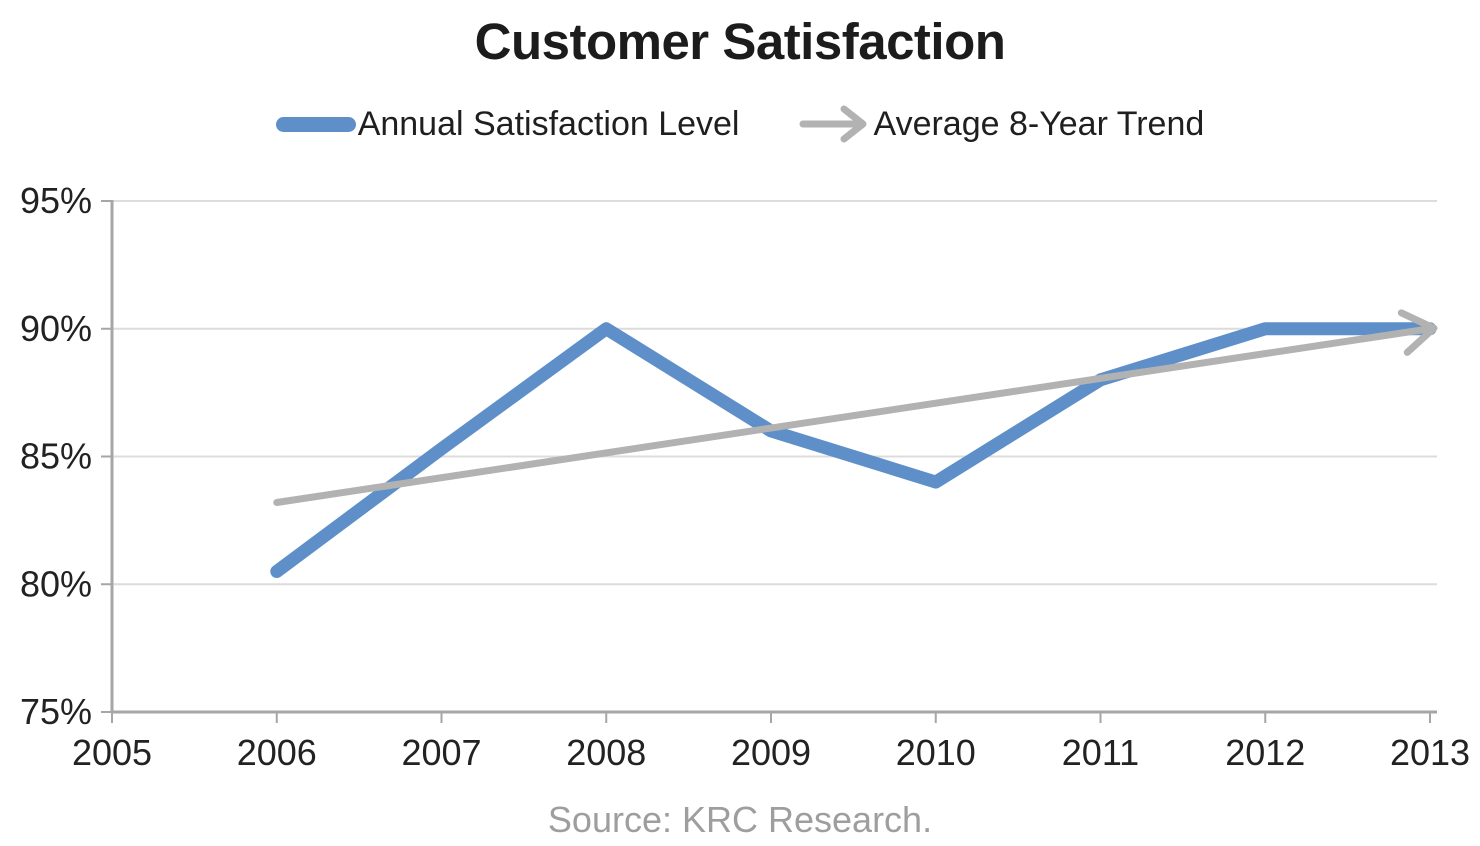  Describe the element at coordinates (606, 752) in the screenshot. I see `x-axis-label-2008: 2008` at that location.